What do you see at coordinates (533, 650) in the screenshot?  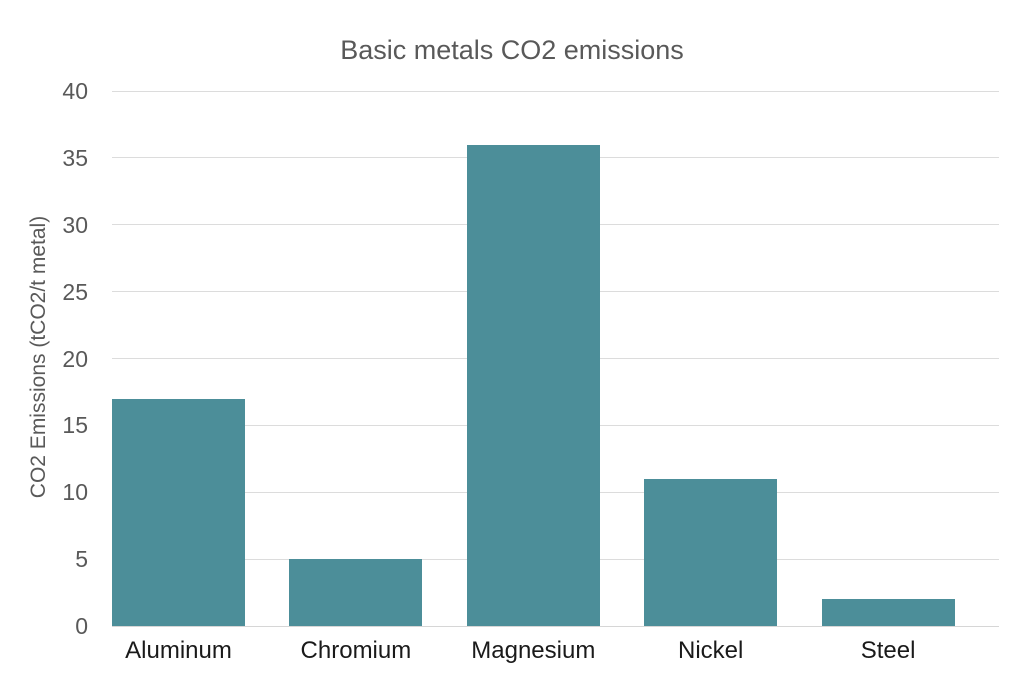 I see `x-tick-label-magnesium: Magnesium` at bounding box center [533, 650].